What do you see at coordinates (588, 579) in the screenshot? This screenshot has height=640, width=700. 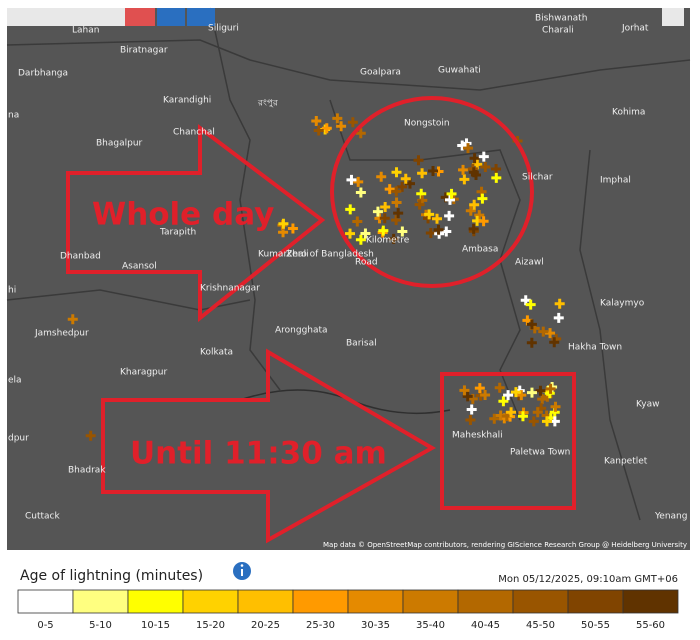 I see `legend-timestamp: Mon 05/12/2025, 09:10am GMT+06` at bounding box center [588, 579].